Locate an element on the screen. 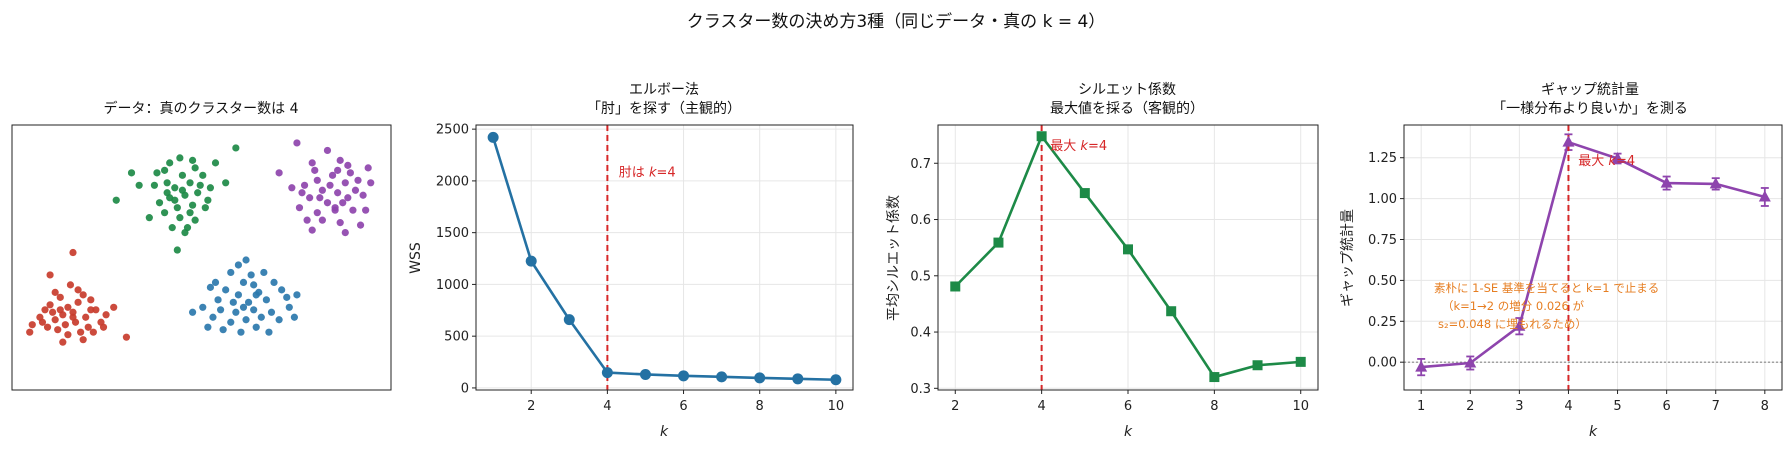  y-tick-label: 1.25 is located at coordinates (1382, 158).